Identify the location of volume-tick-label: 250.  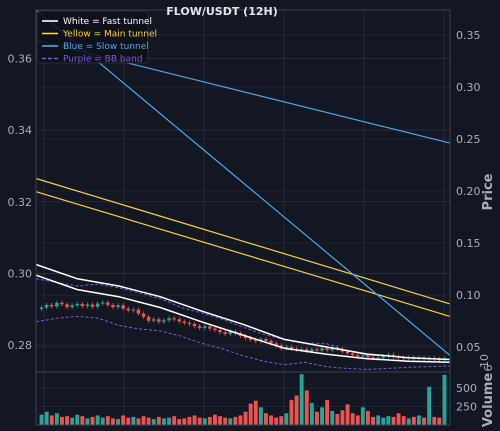
(466, 407).